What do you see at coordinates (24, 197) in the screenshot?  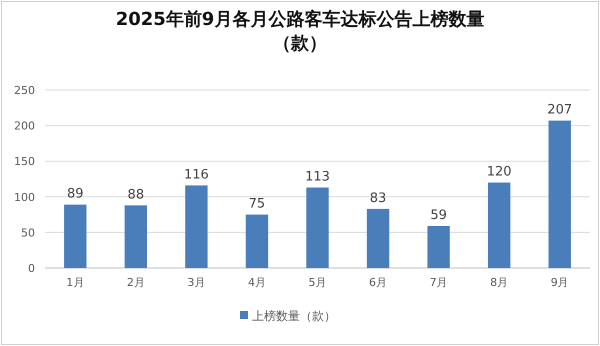 I see `y-tick-label: 100` at bounding box center [24, 197].